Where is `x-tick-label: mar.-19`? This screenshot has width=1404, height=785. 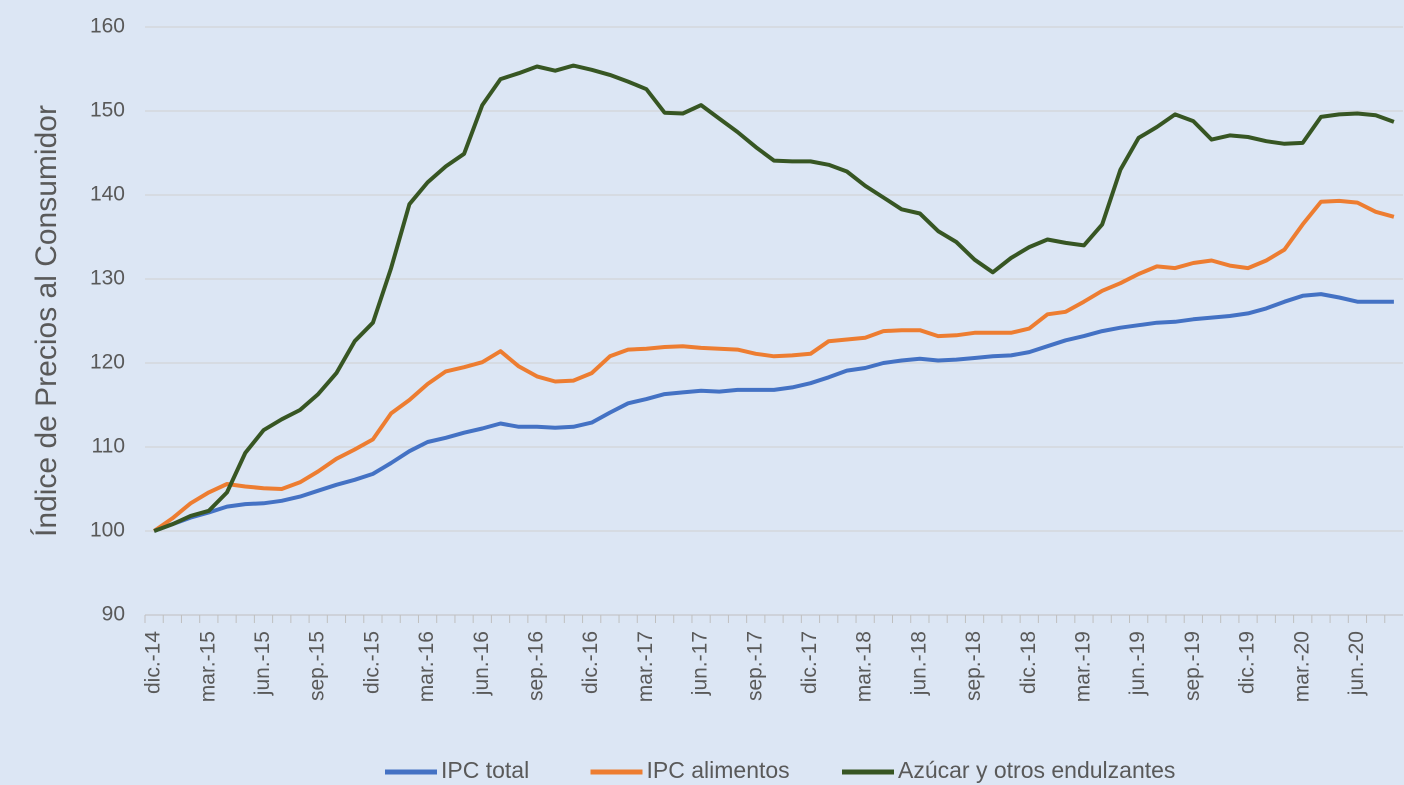 x-tick-label: mar.-19 is located at coordinates (1082, 666).